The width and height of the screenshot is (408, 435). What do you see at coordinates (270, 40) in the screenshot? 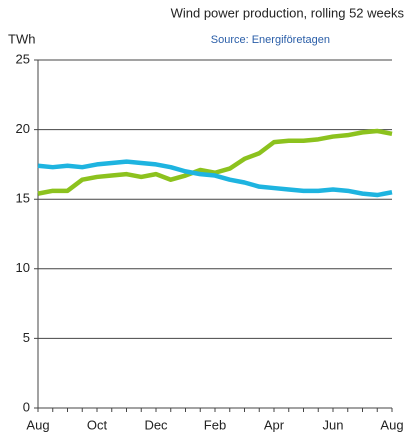
I see `chart-subtitle: Source: Energiföretagen` at bounding box center [270, 40].